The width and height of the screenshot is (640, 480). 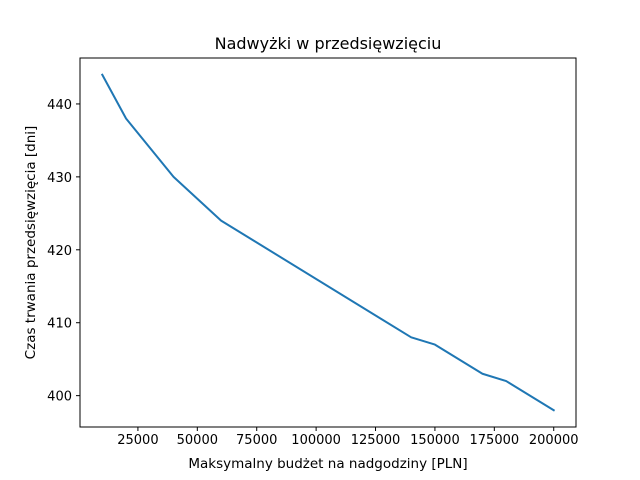 I want to click on x-tick-label: 175000, so click(x=495, y=440).